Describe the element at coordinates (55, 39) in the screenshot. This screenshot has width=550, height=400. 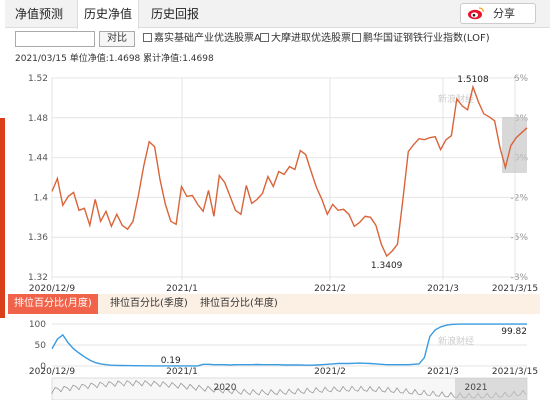
I see `compare-fund-input` at that location.